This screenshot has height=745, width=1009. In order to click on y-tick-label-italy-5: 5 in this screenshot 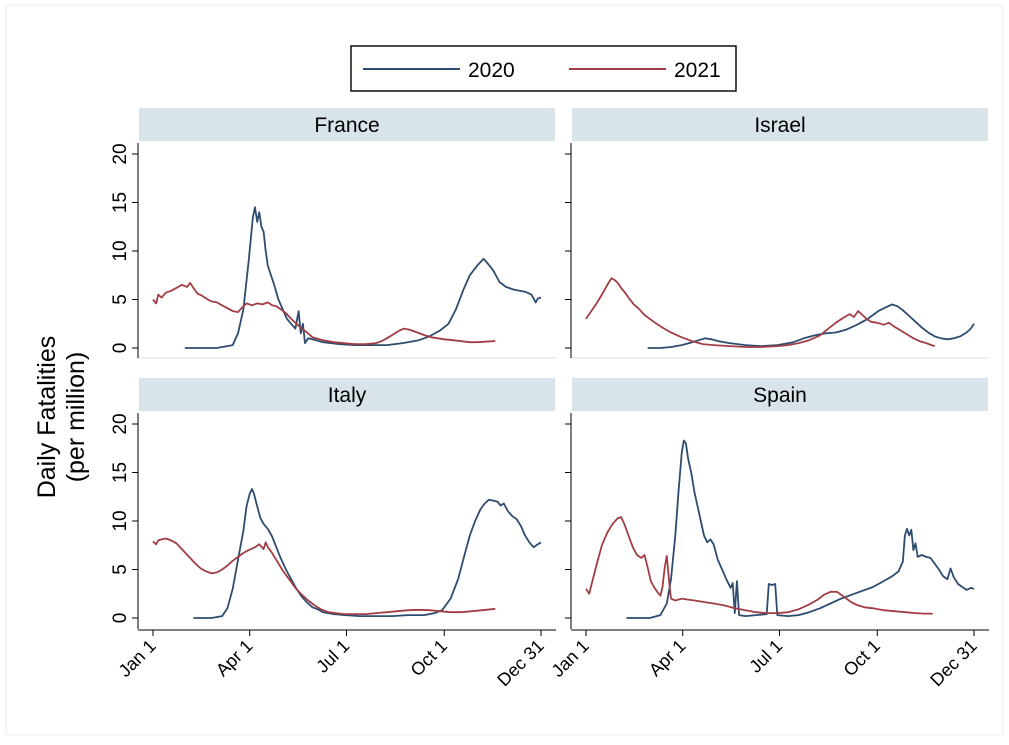, I will do `click(120, 569)`.